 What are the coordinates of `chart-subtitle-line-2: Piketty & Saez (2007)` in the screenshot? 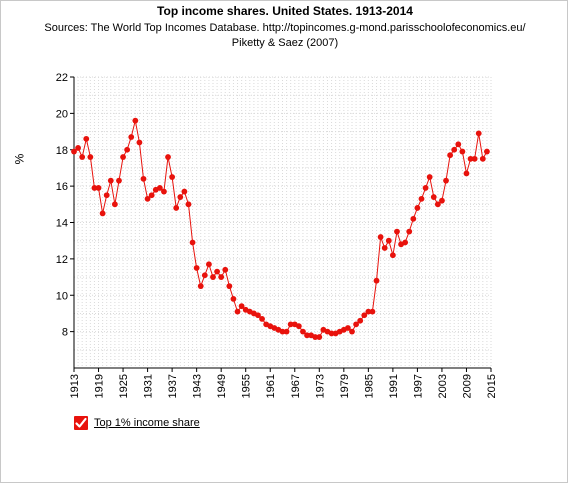 It's located at (285, 43).